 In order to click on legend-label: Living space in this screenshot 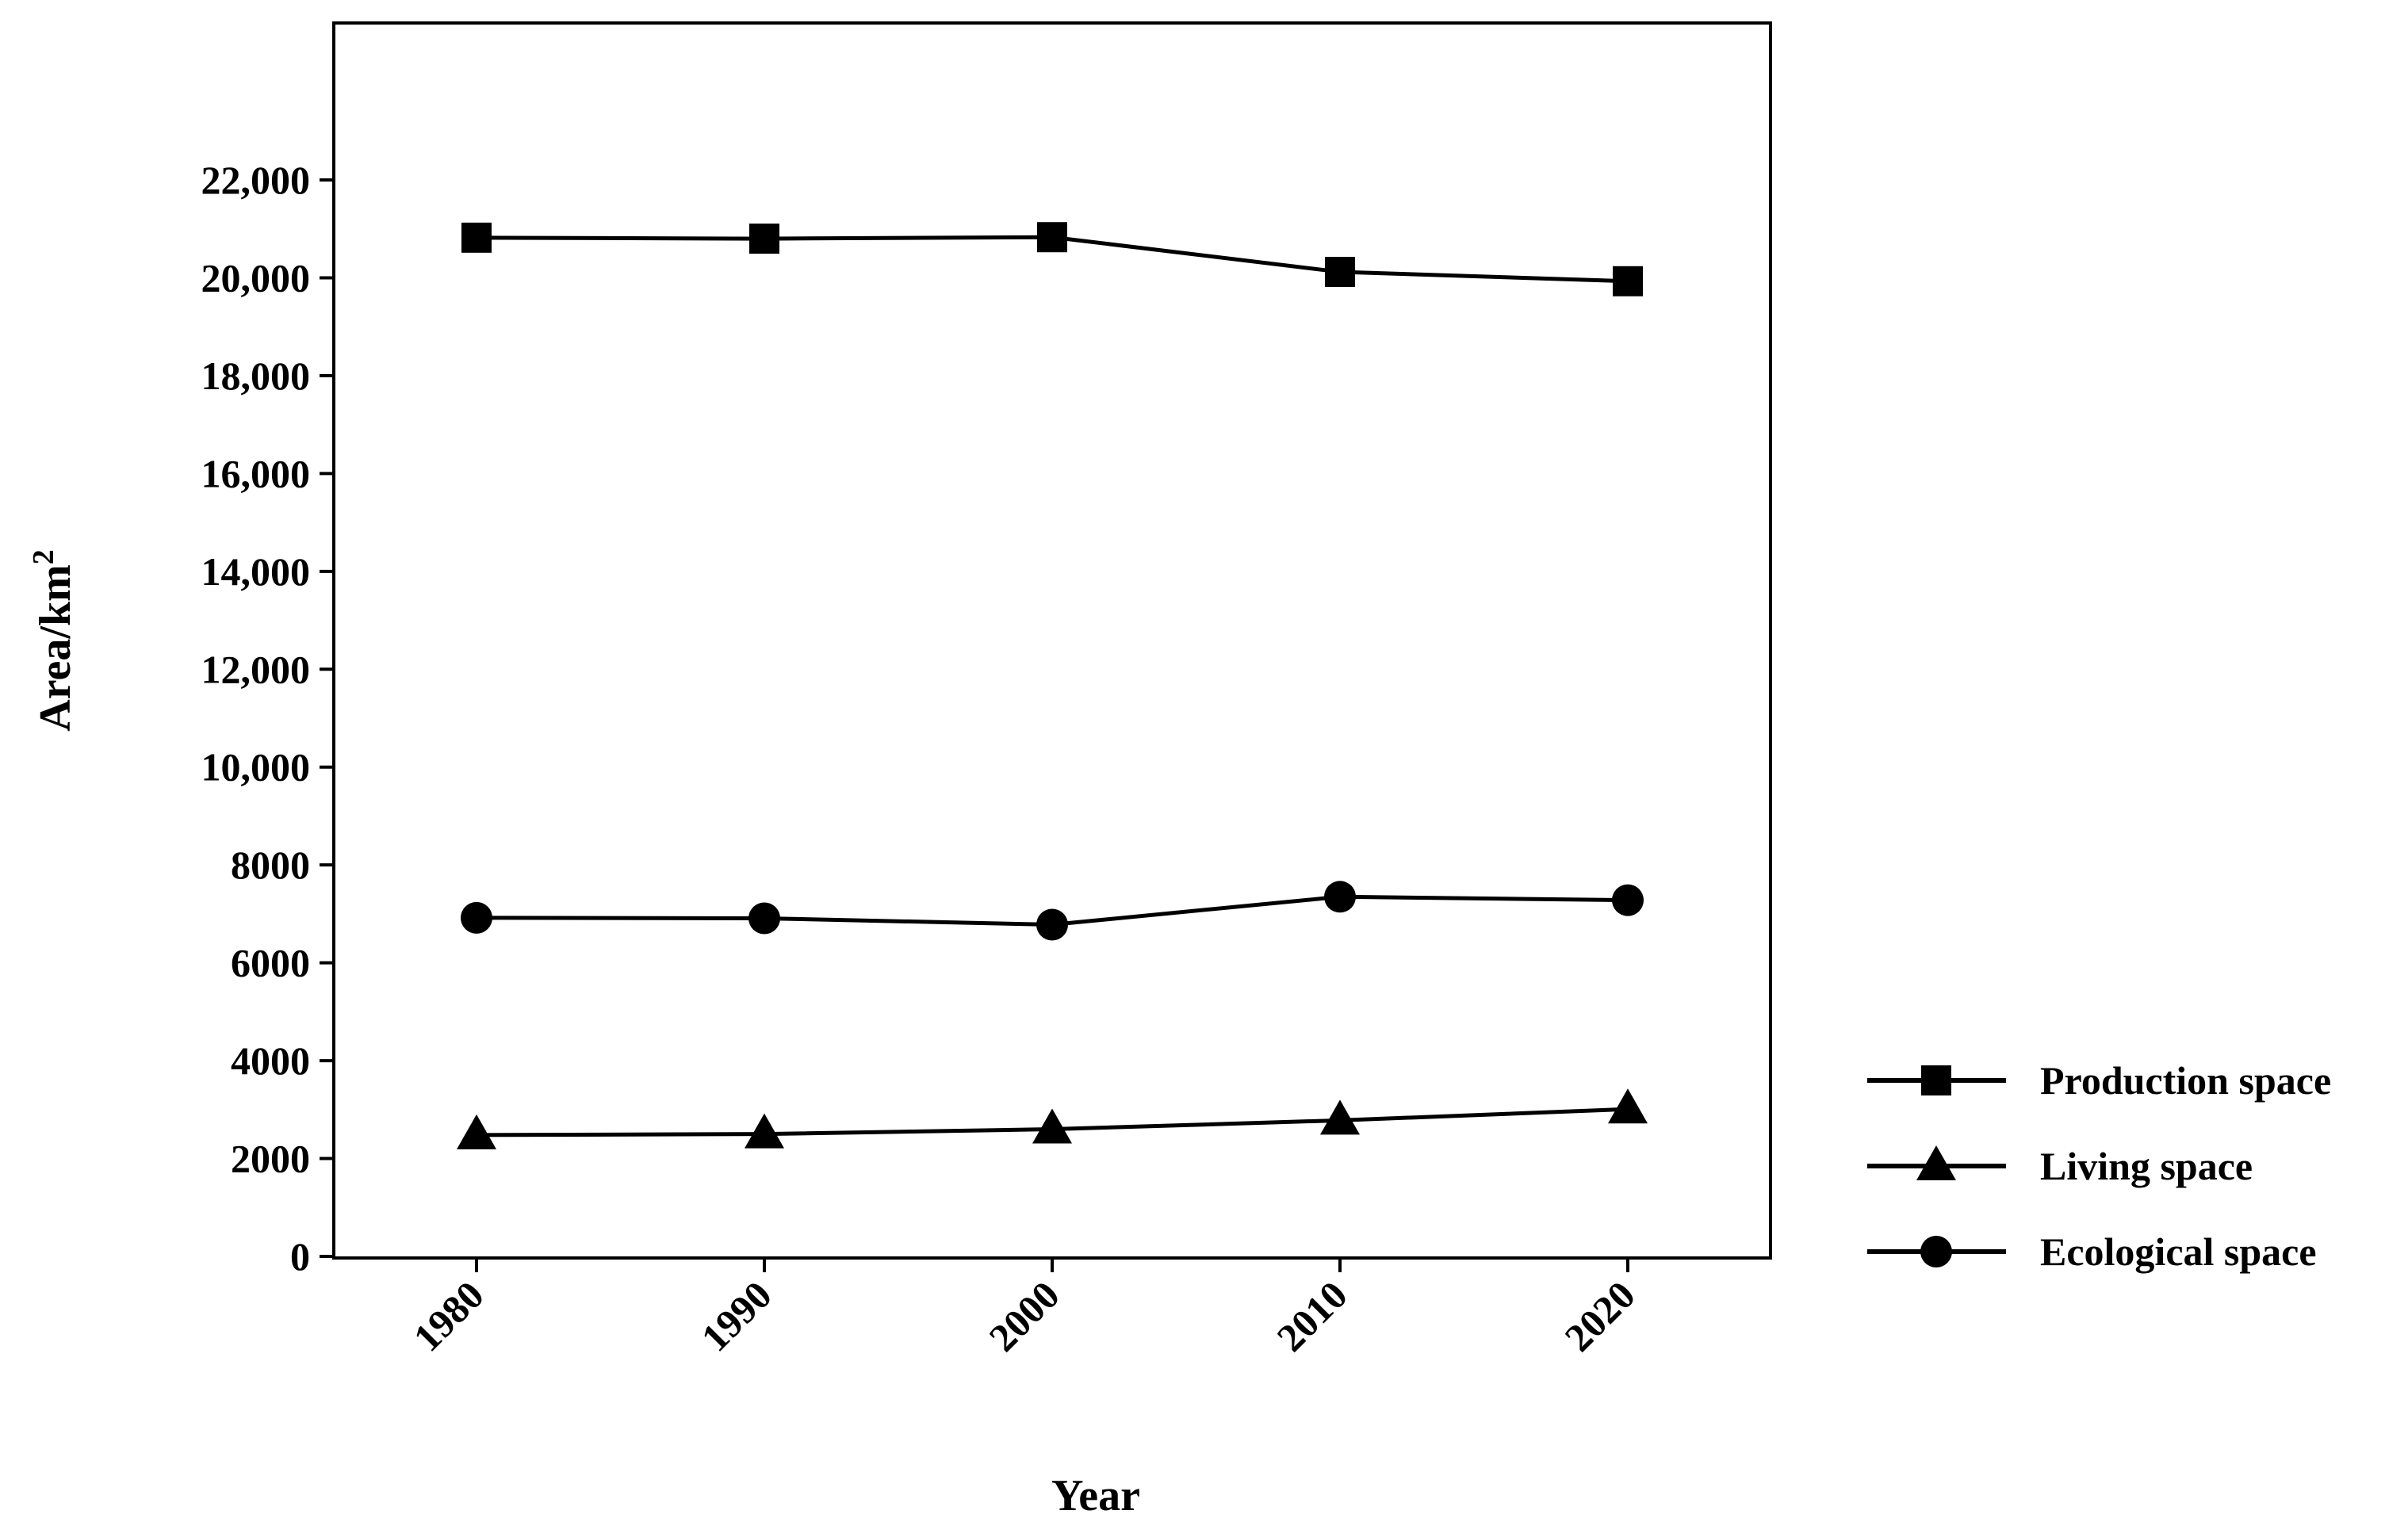, I will do `click(2146, 1166)`.